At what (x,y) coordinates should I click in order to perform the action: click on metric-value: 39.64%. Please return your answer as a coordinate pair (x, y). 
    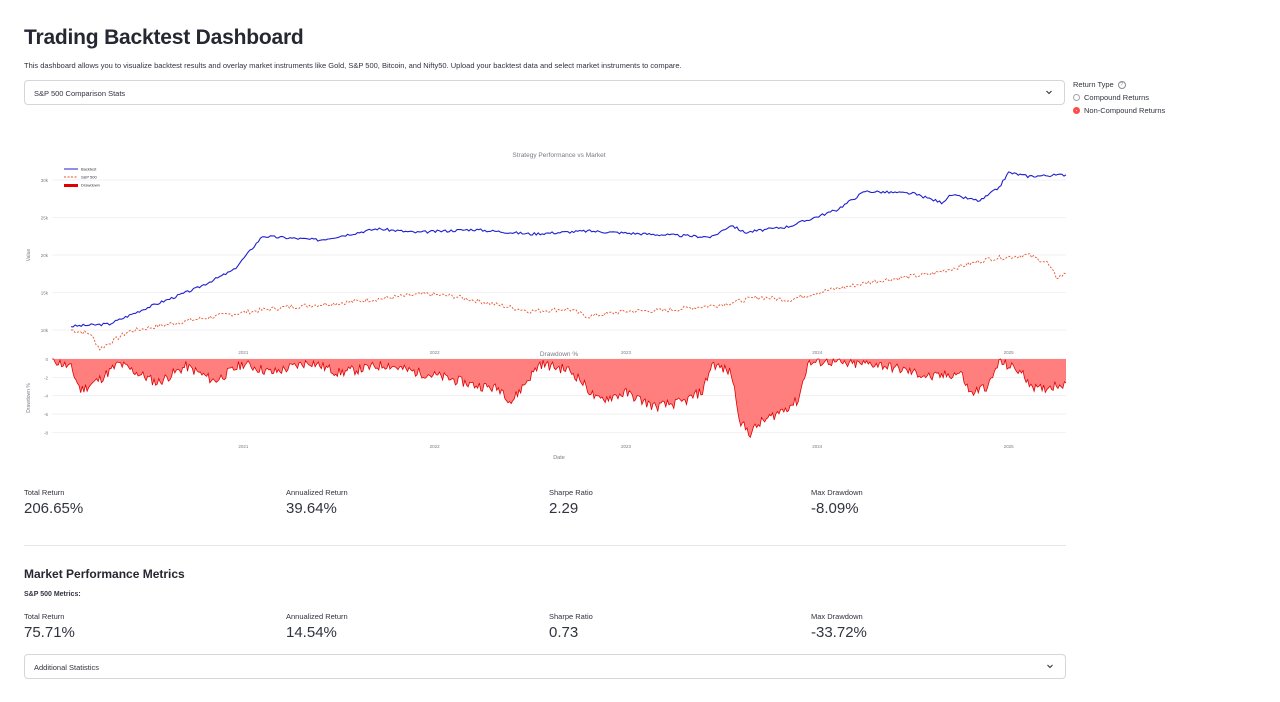
    Looking at the image, I should click on (311, 508).